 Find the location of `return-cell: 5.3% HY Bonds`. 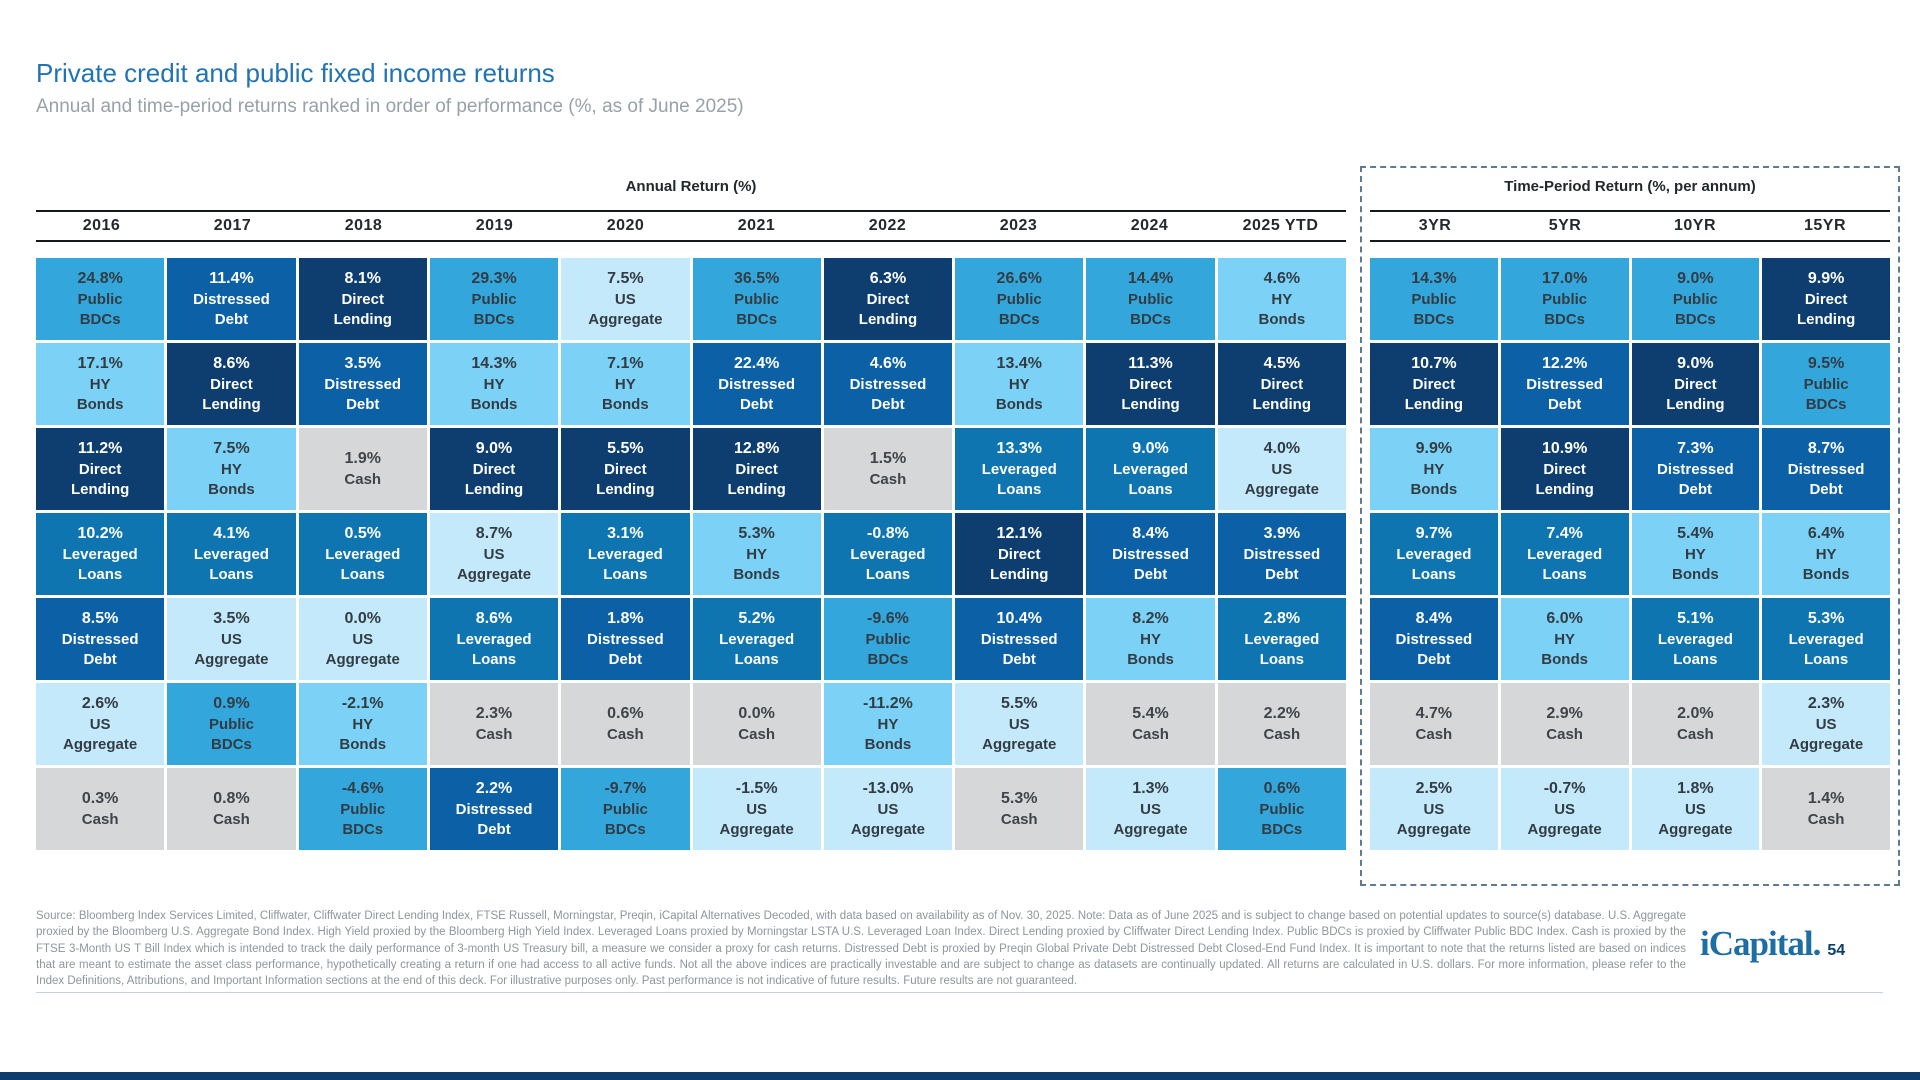

return-cell: 5.3% HY Bonds is located at coordinates (756, 554).